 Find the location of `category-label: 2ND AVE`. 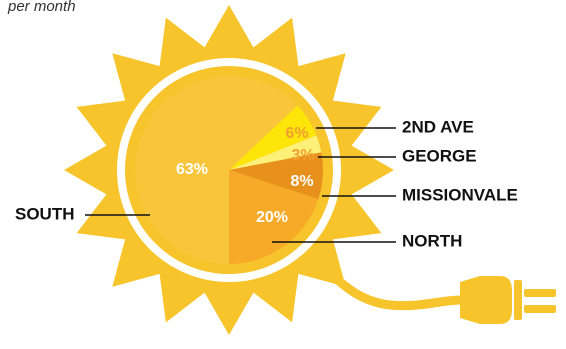

category-label: 2ND AVE is located at coordinates (438, 126).